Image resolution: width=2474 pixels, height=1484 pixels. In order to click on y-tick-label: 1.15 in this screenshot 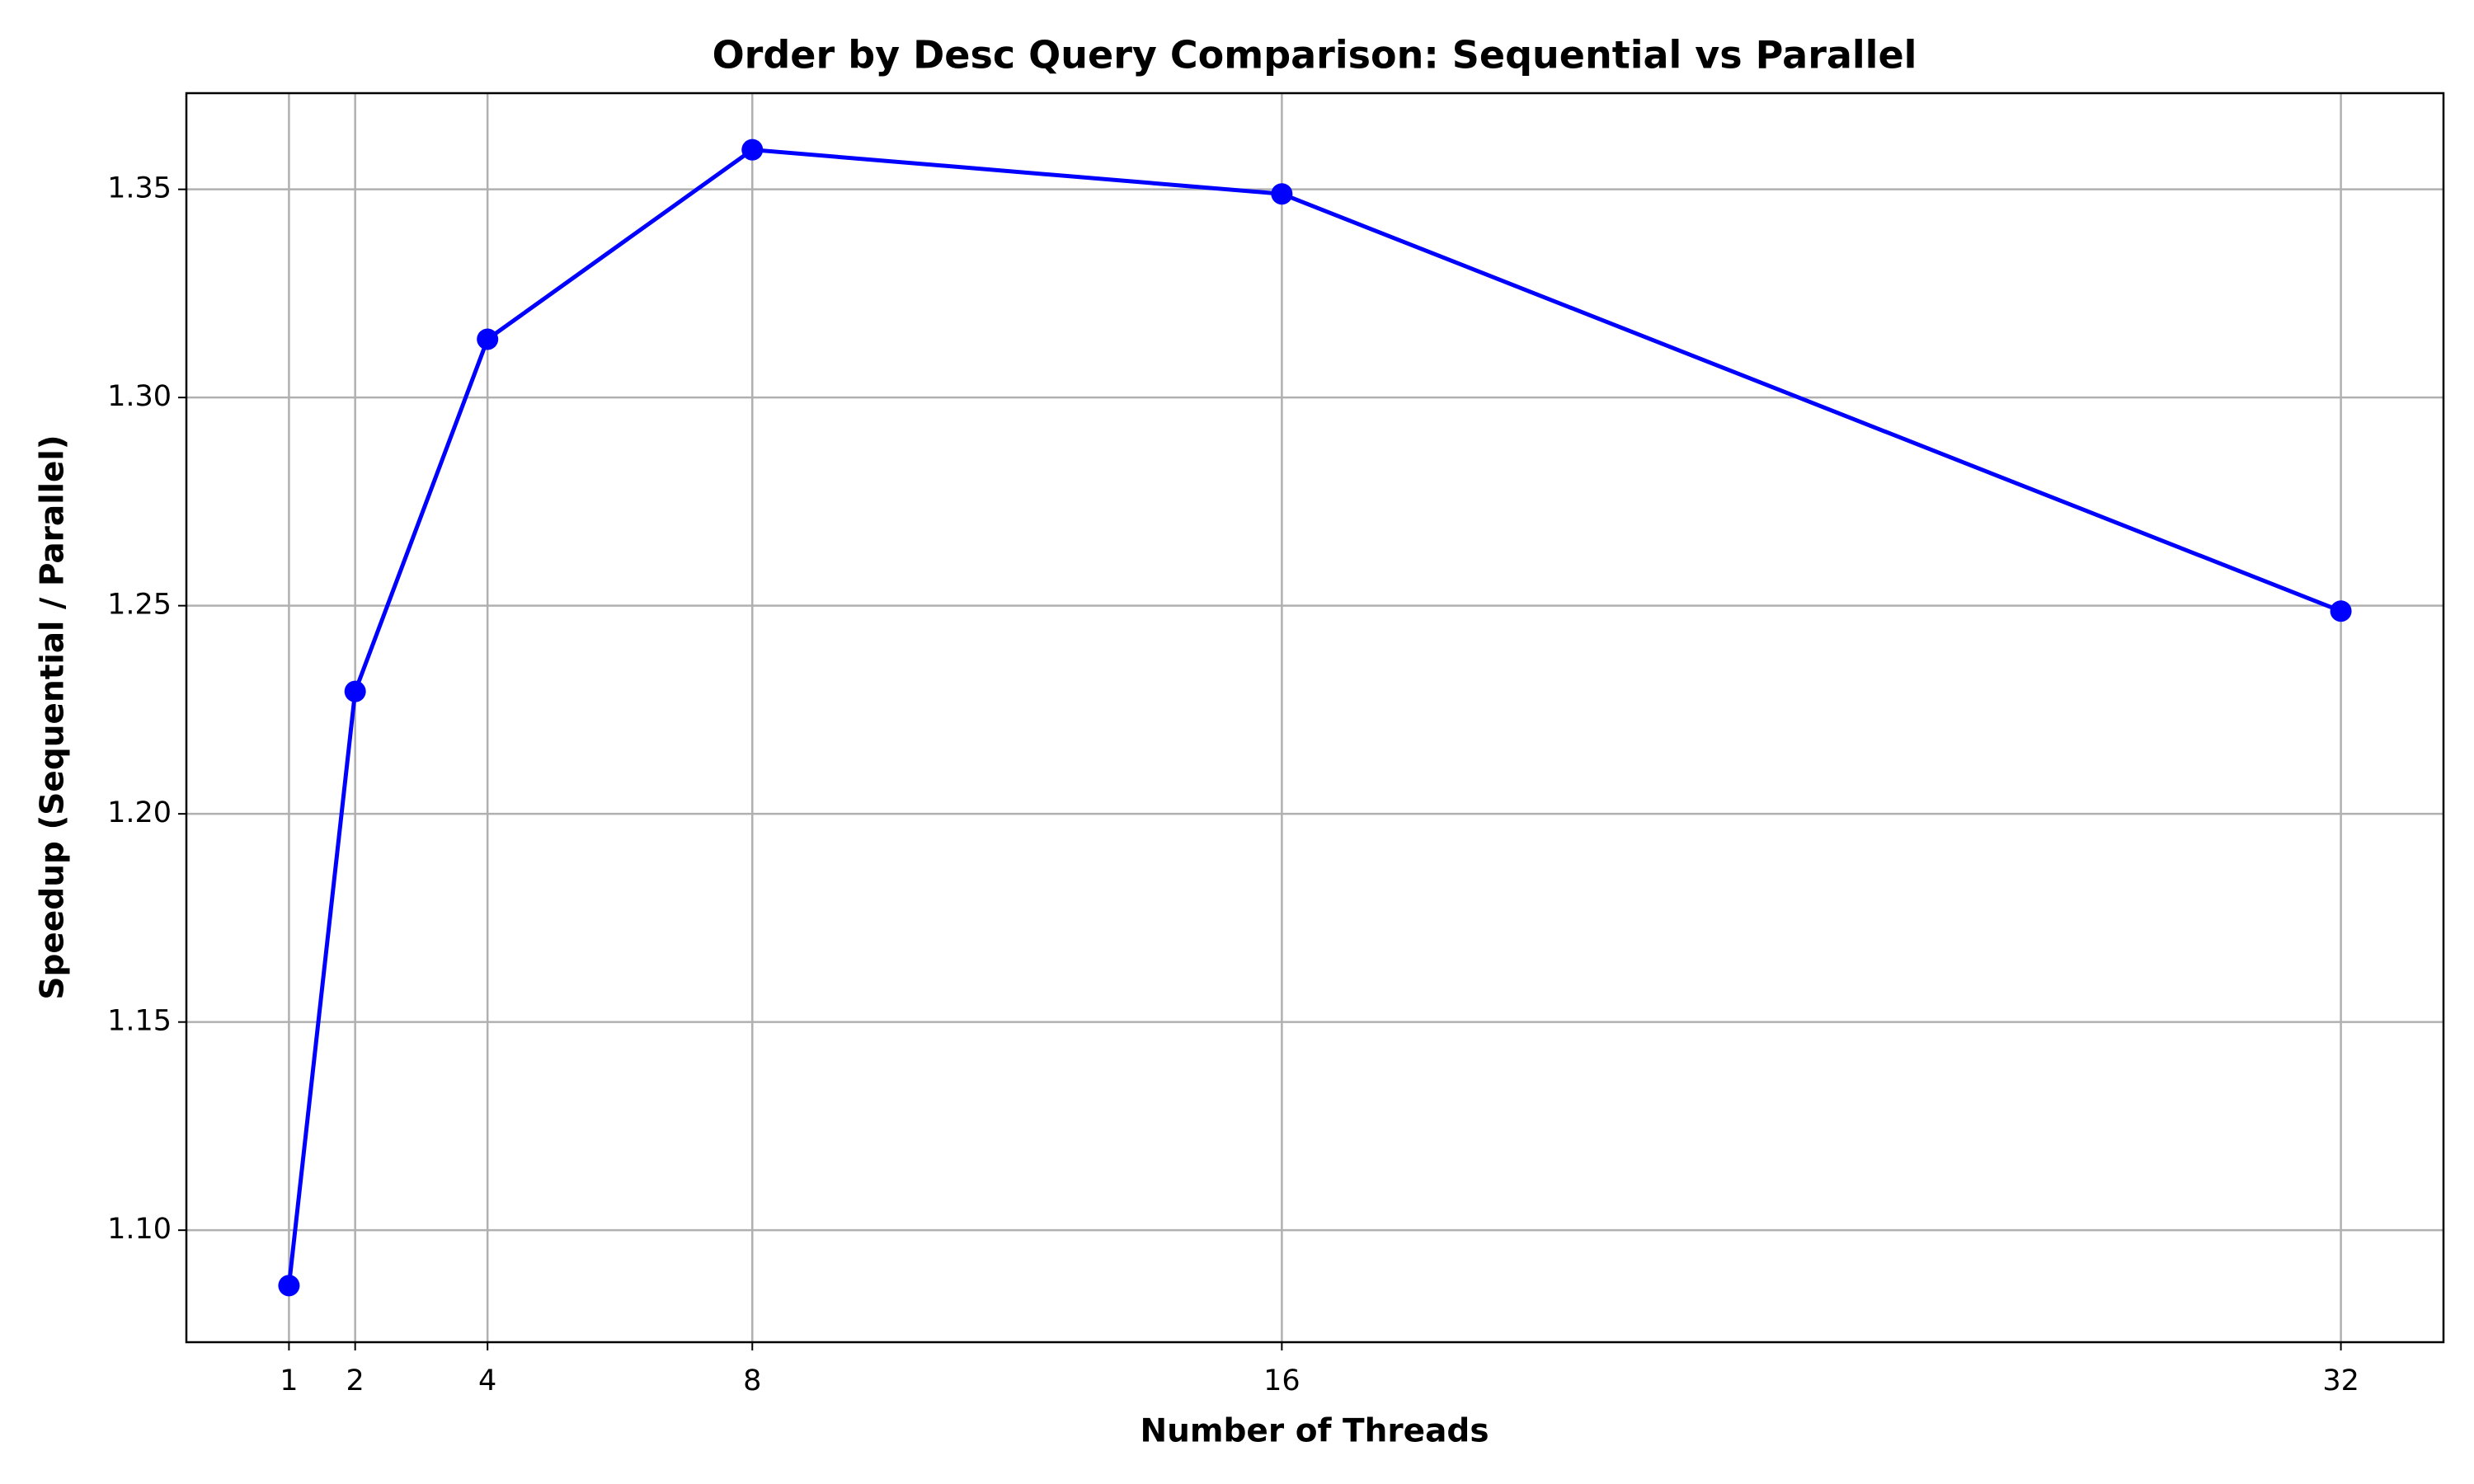, I will do `click(139, 1021)`.